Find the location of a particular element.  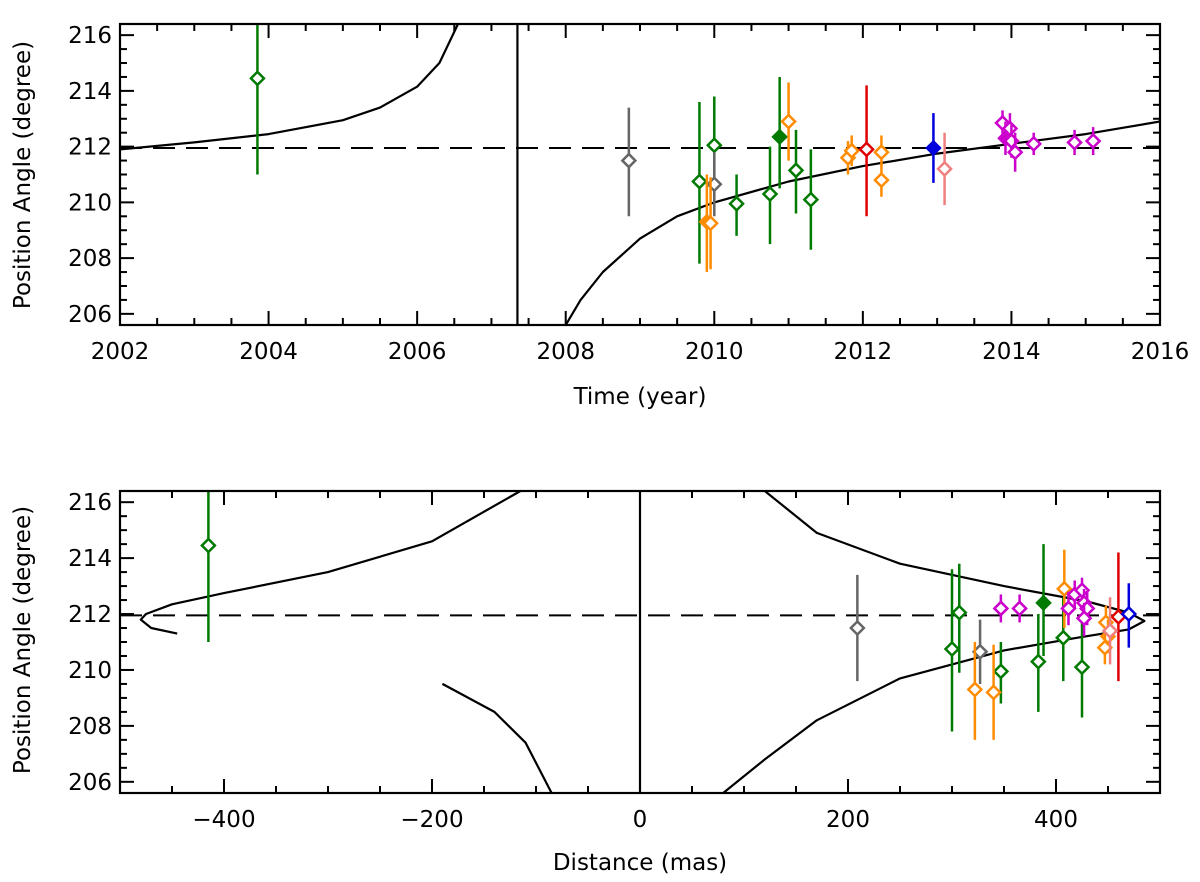

time-series-pink is located at coordinates (944, 169).